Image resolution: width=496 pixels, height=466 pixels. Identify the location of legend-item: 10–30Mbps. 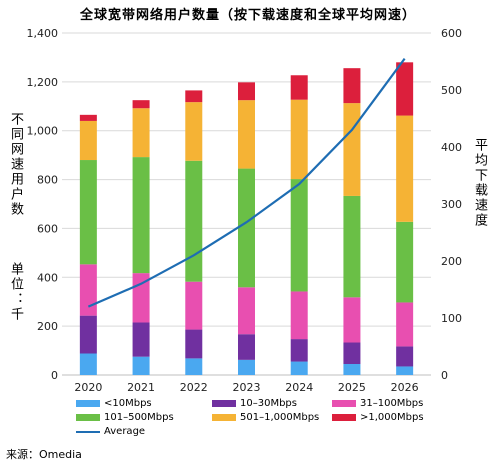
(254, 403).